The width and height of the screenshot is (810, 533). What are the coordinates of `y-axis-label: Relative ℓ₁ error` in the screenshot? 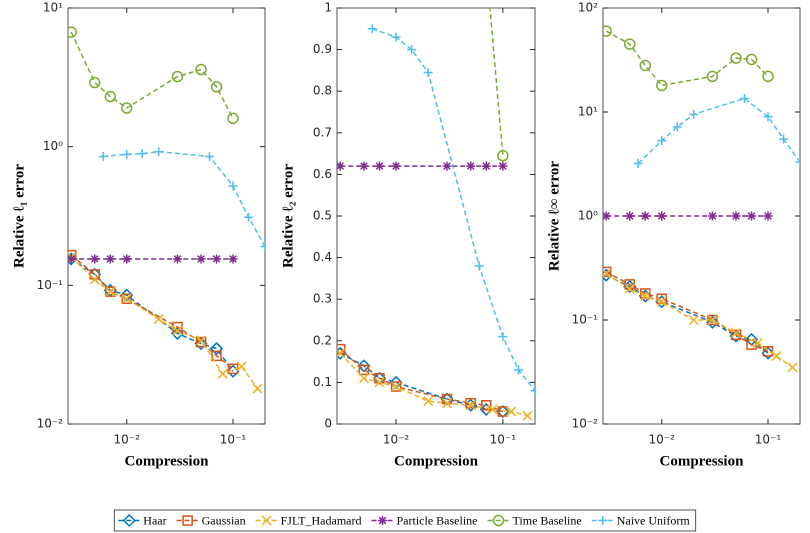 It's located at (19, 216).